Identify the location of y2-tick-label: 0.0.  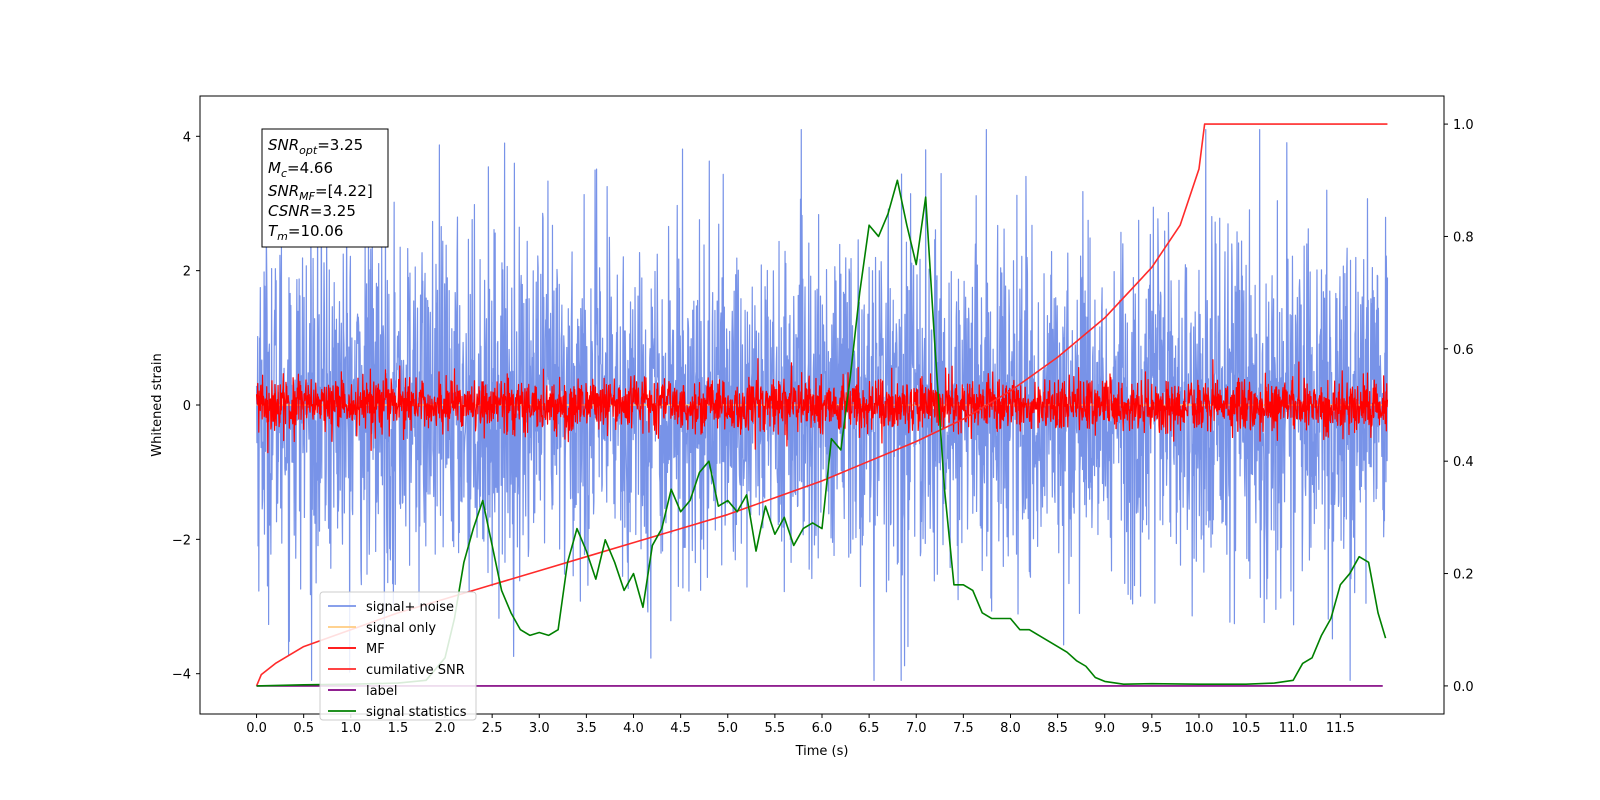
(1463, 687).